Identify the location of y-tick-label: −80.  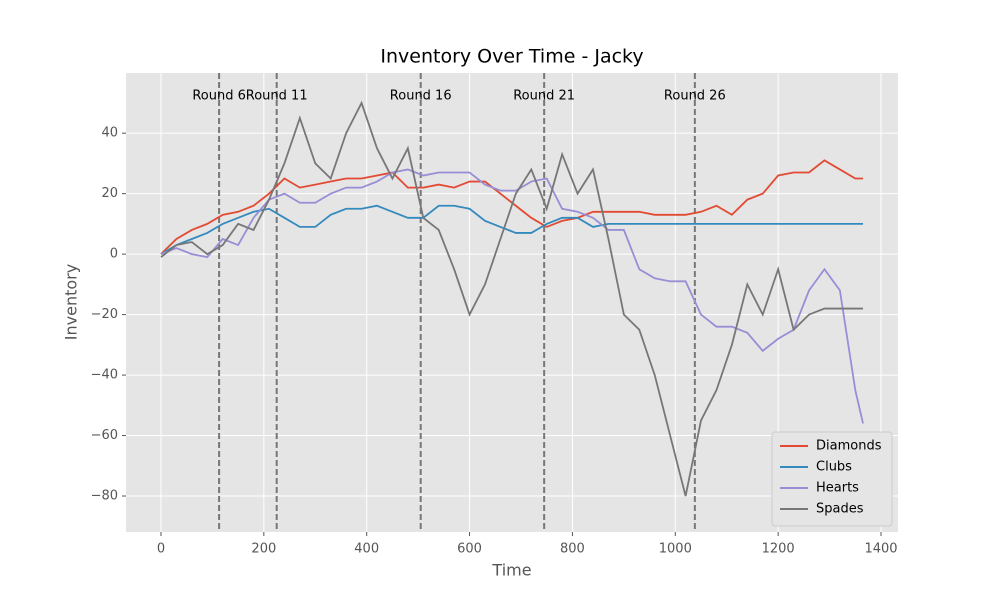
(104, 496).